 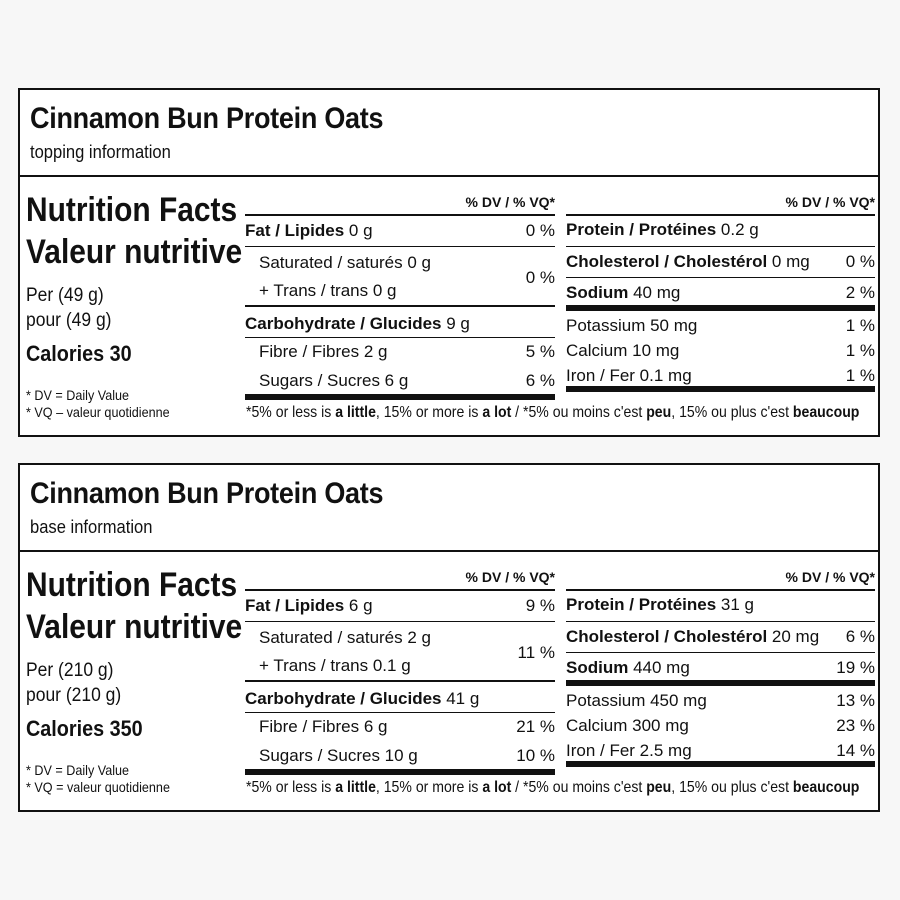 I want to click on protein-row: Protein / Protéines 0.2 g, so click(x=720, y=231).